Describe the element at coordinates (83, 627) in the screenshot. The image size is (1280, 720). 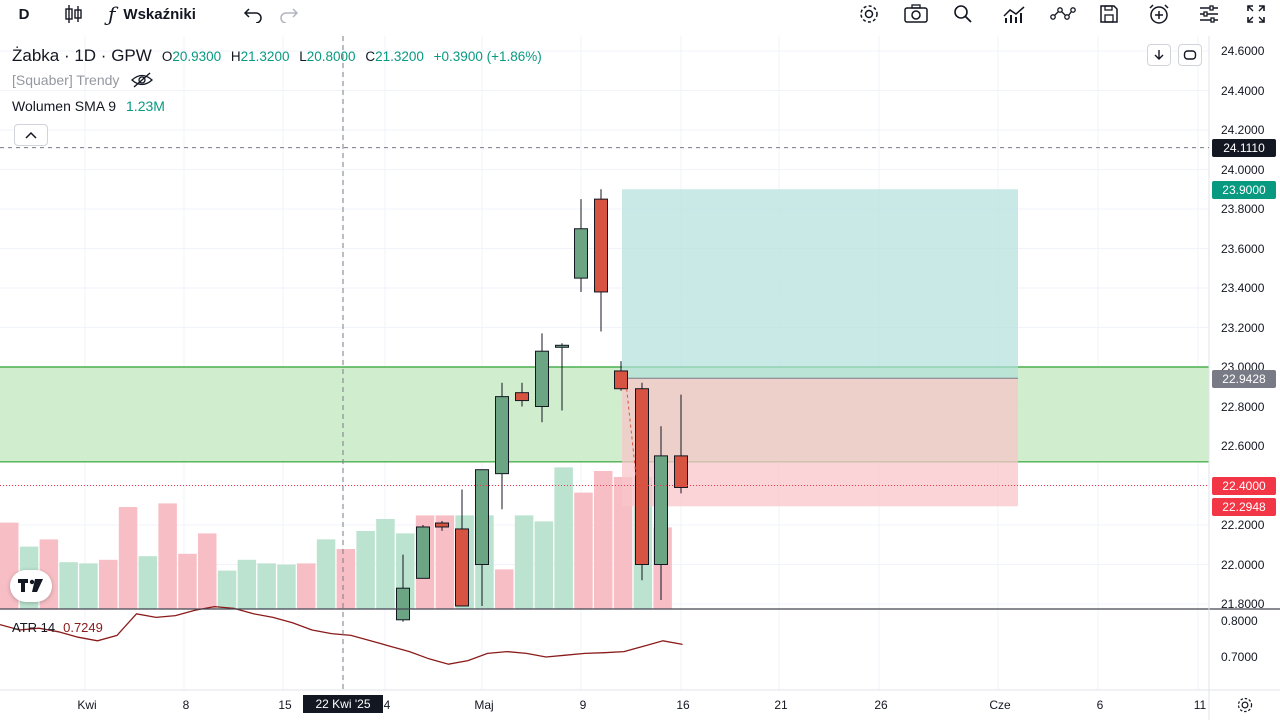
I see `atr-value: 0.7249` at that location.